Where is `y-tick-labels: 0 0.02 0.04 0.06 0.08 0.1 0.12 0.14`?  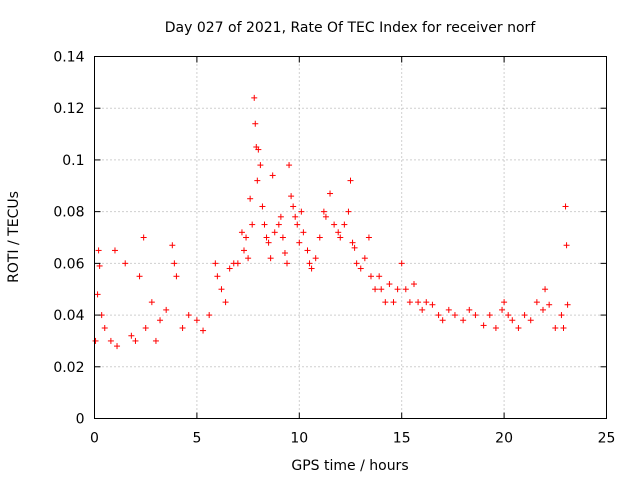 y-tick-labels: 0 0.02 0.04 0.06 0.08 0.1 0.12 0.14 is located at coordinates (68, 239).